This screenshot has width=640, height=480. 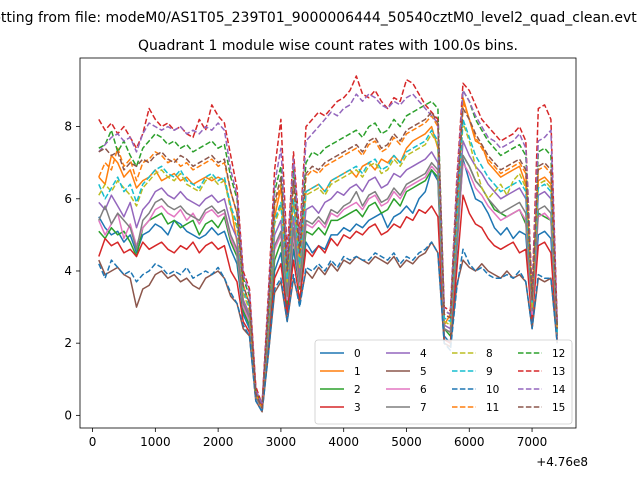 I want to click on legend-label-1: 1, so click(x=357, y=372).